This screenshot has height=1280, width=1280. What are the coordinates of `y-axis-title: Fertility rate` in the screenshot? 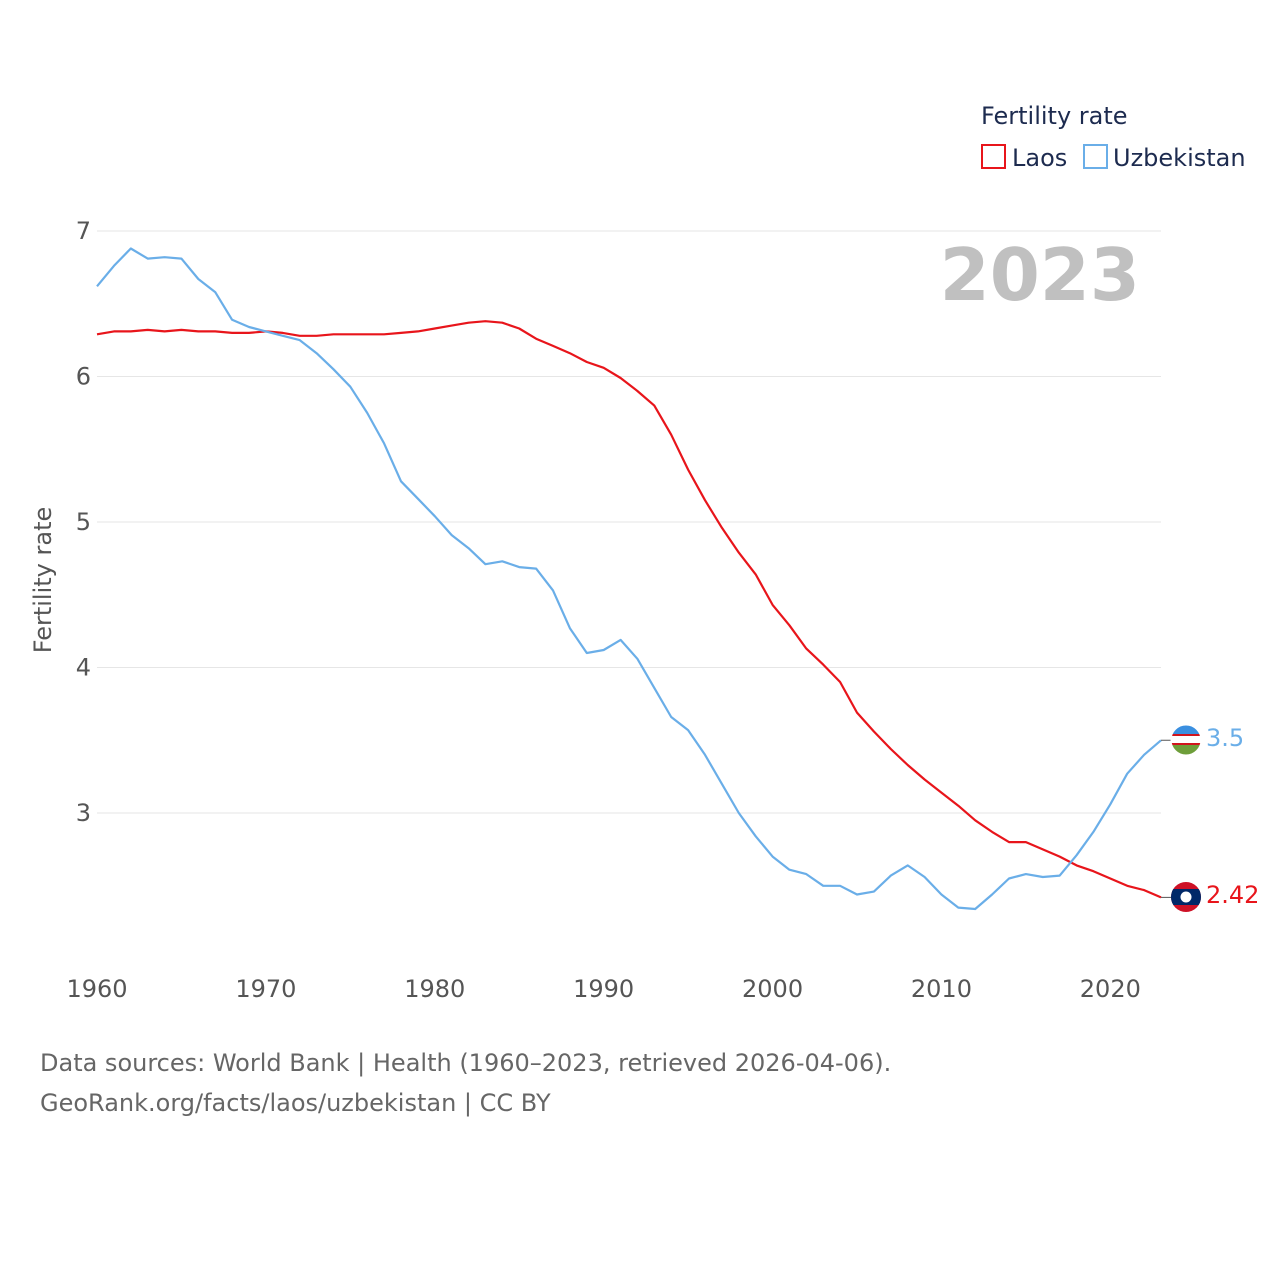 It's located at (43, 580).